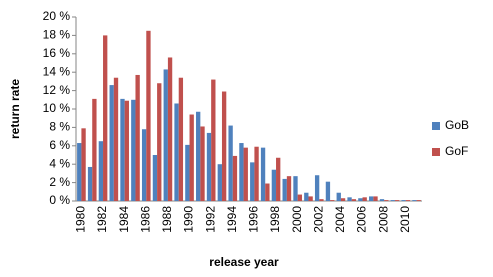 This screenshot has width=493, height=277. What do you see at coordinates (167, 219) in the screenshot?
I see `x-tick-label: 1988` at bounding box center [167, 219].